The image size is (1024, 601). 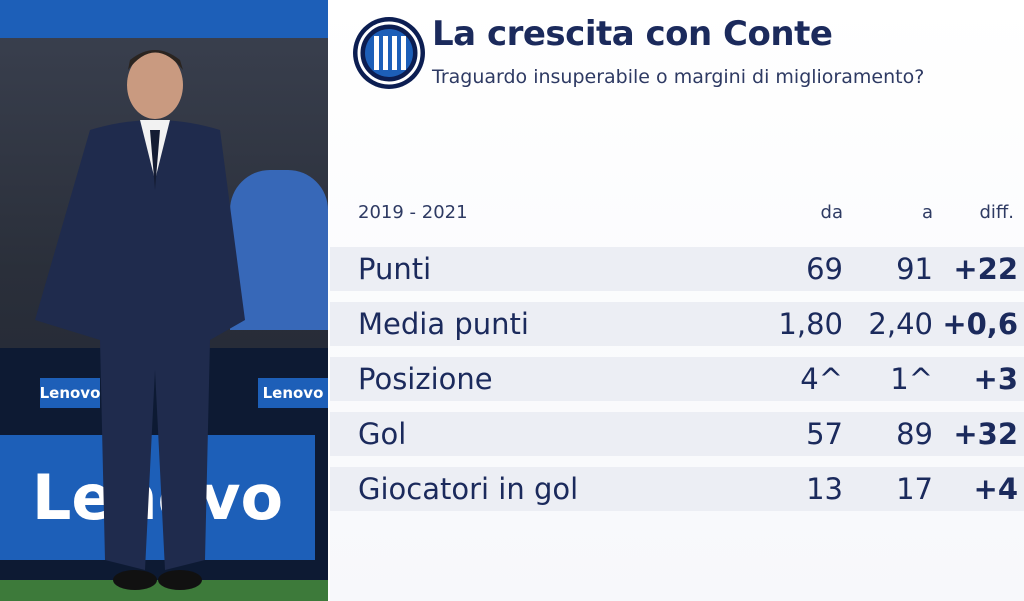 What do you see at coordinates (395, 269) in the screenshot?
I see `row-label: Punti` at bounding box center [395, 269].